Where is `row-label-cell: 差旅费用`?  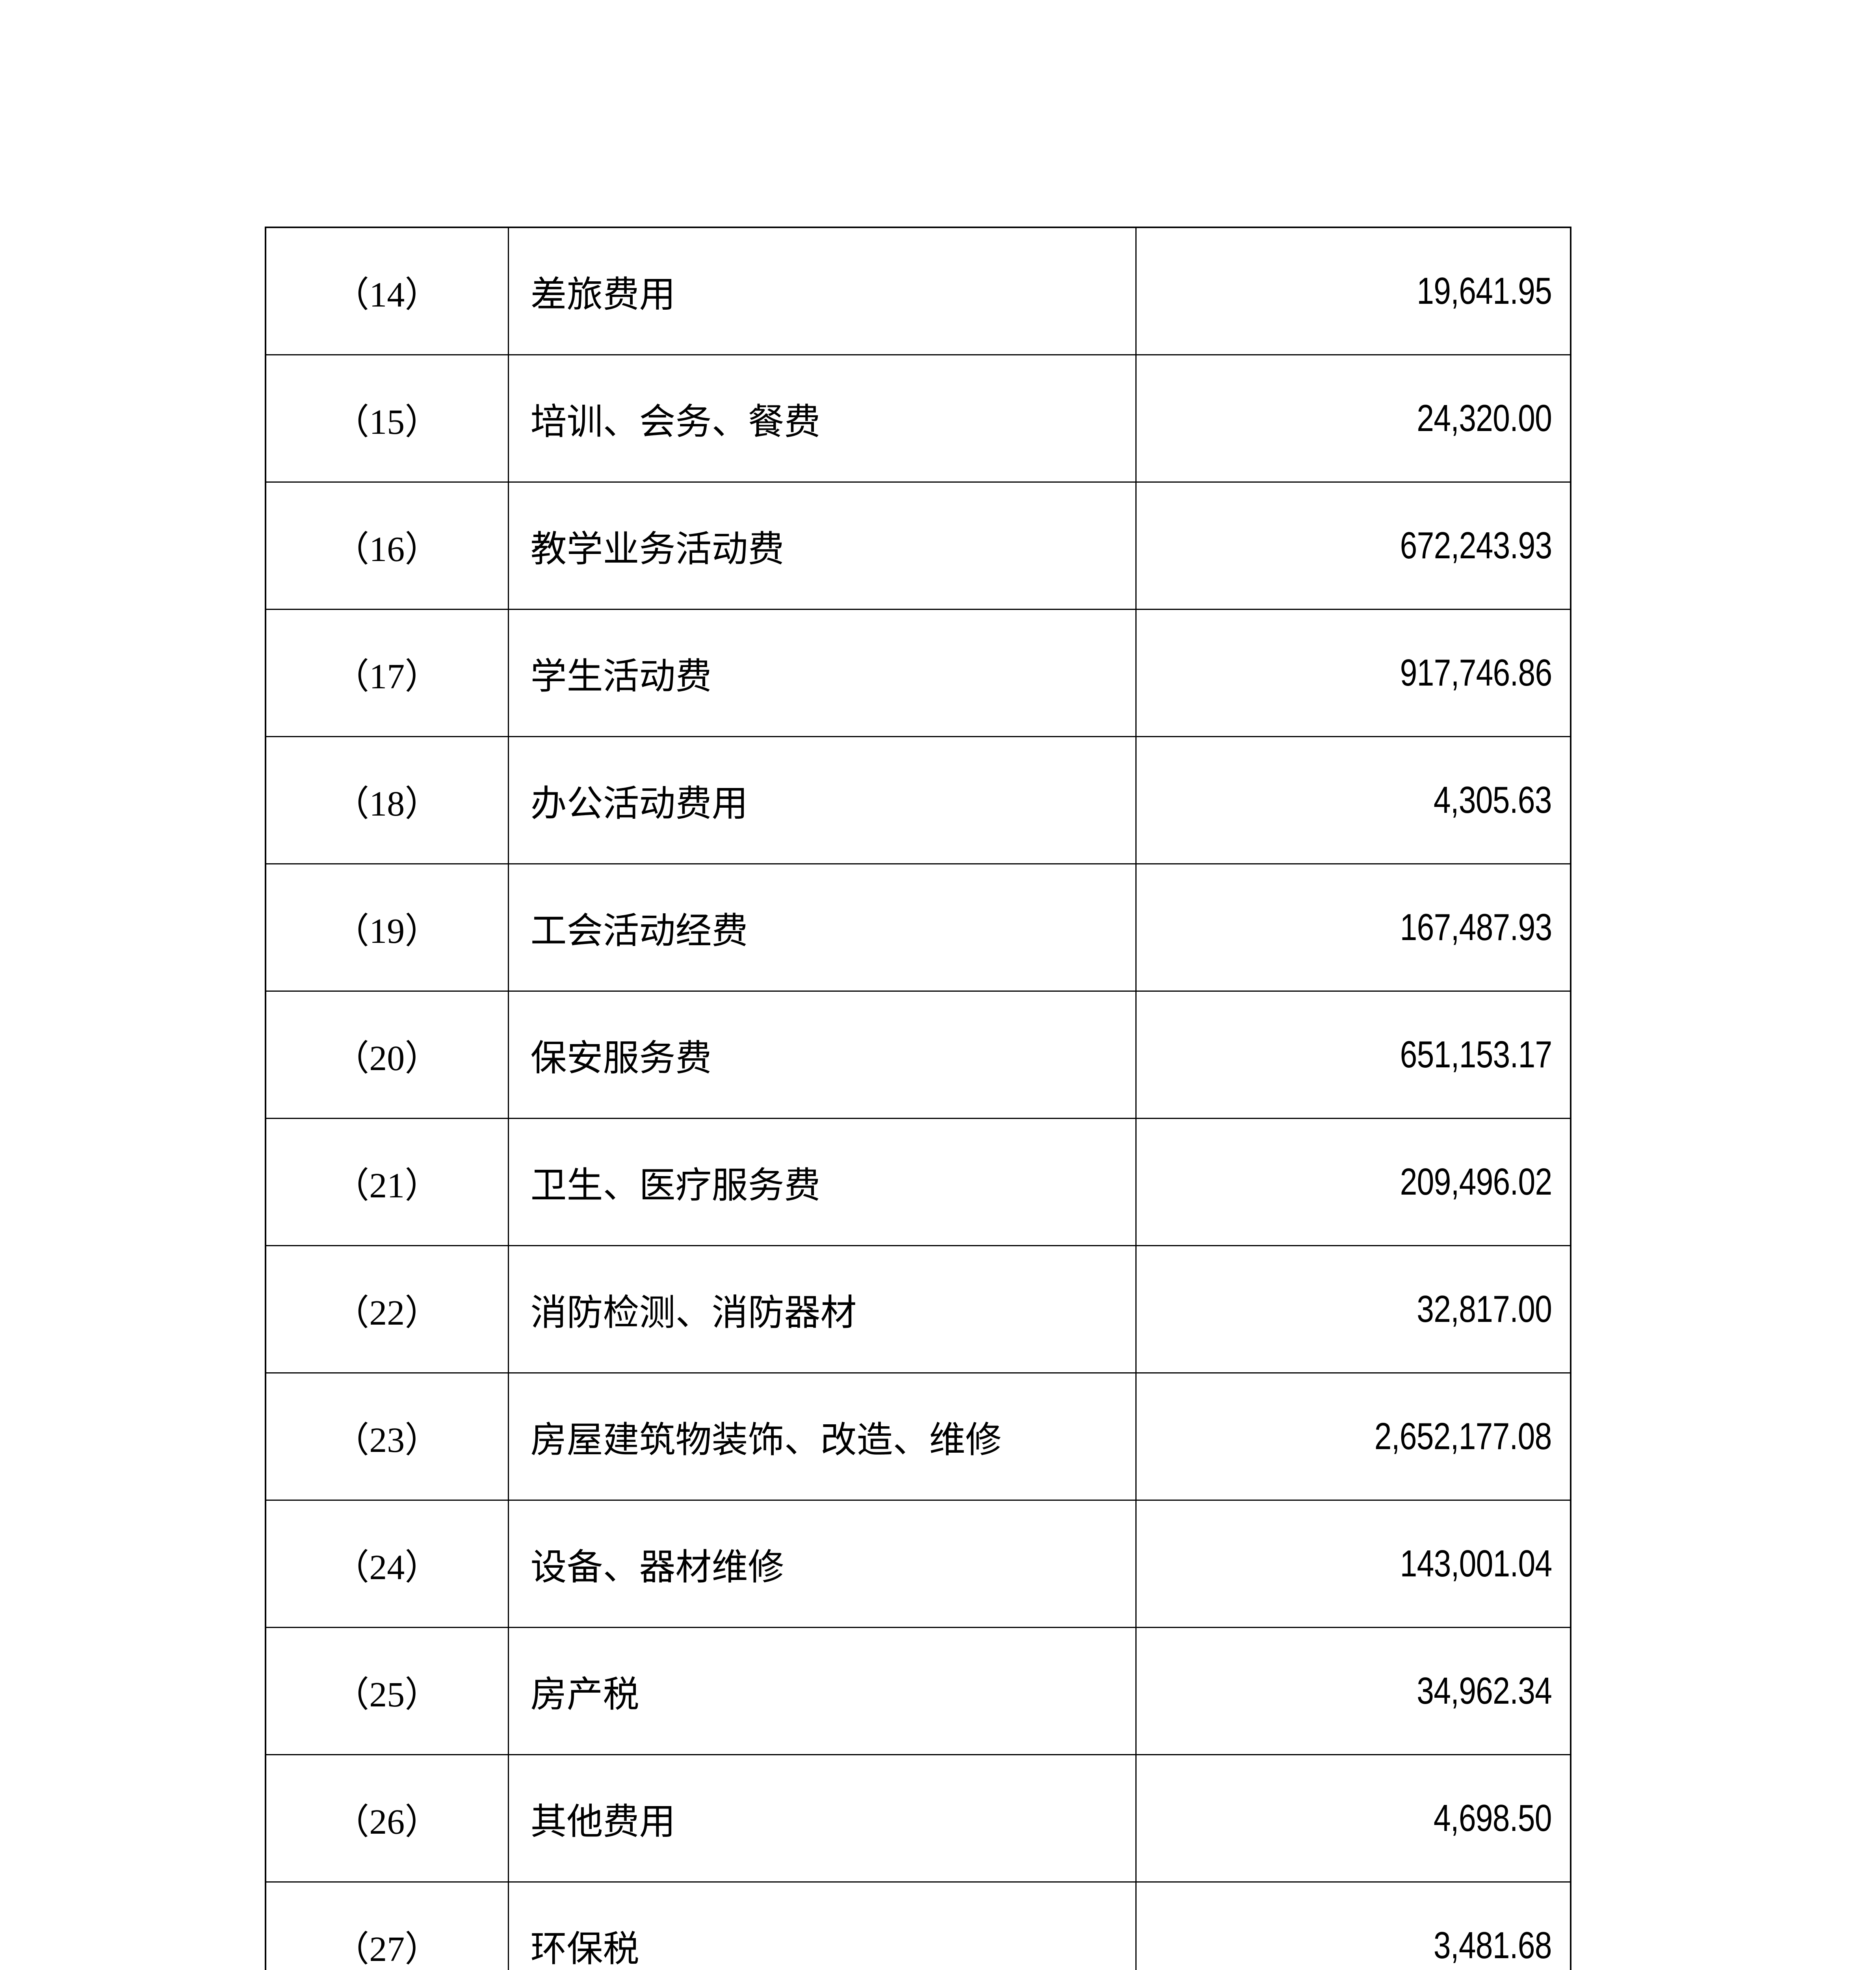
row-label-cell: 差旅费用 is located at coordinates (822, 291).